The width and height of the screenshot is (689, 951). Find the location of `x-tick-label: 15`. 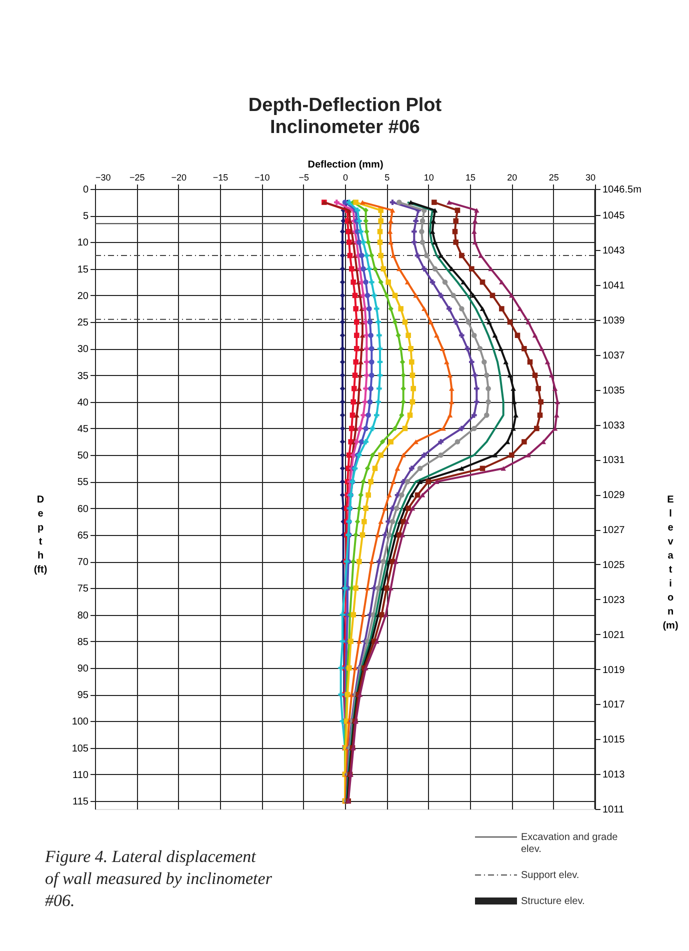

x-tick-label: 15 is located at coordinates (470, 177).